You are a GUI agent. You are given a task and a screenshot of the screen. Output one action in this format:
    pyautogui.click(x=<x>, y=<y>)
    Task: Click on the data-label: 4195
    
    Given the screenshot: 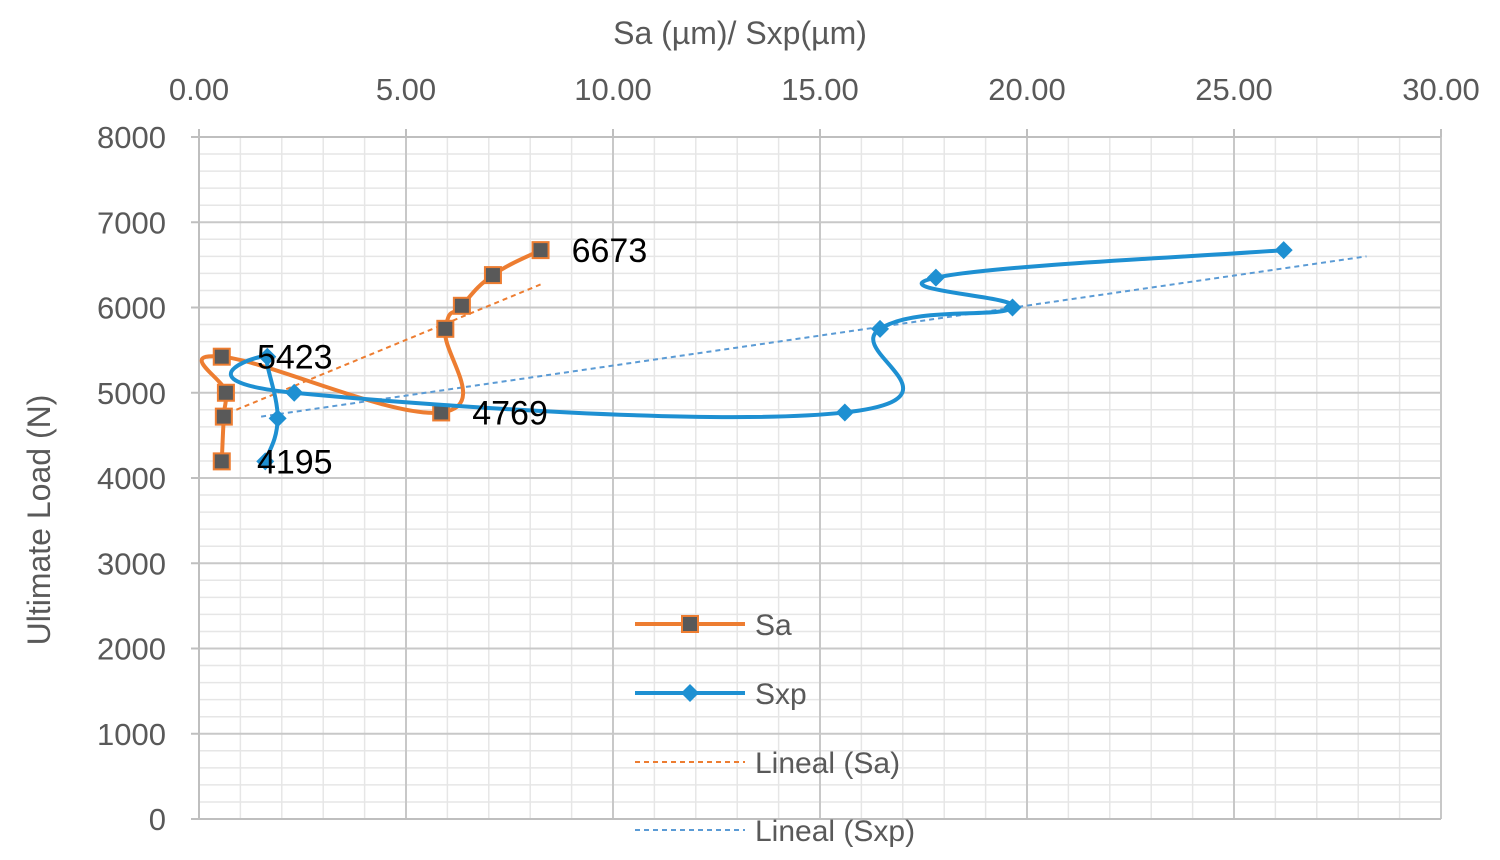 What is the action you would take?
    pyautogui.click(x=295, y=462)
    